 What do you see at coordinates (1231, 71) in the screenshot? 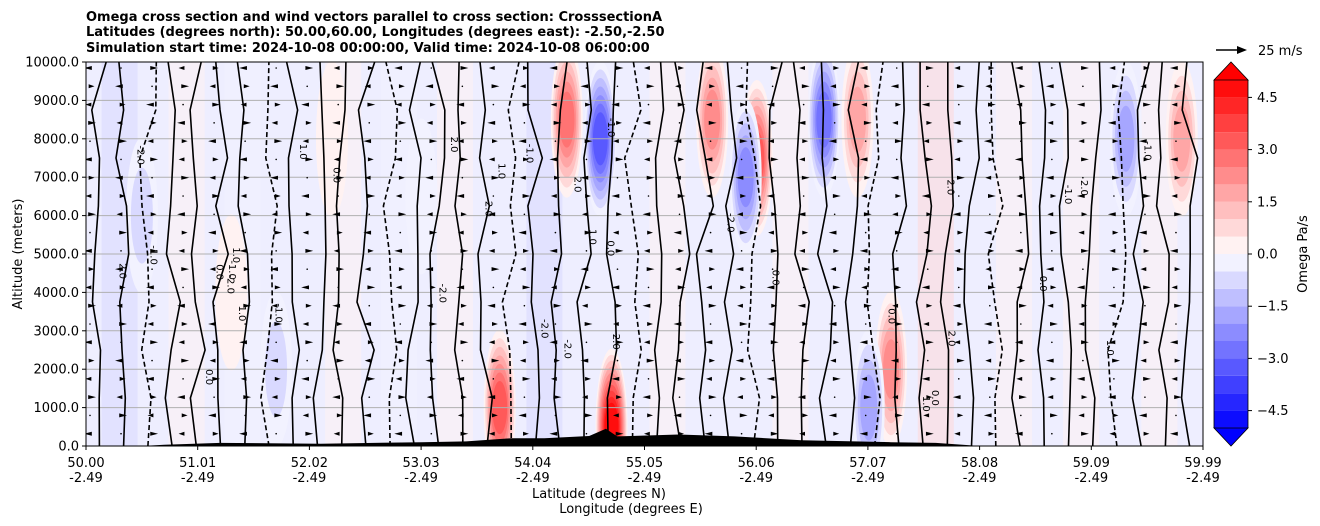
I see `colorbar-extend-max` at bounding box center [1231, 71].